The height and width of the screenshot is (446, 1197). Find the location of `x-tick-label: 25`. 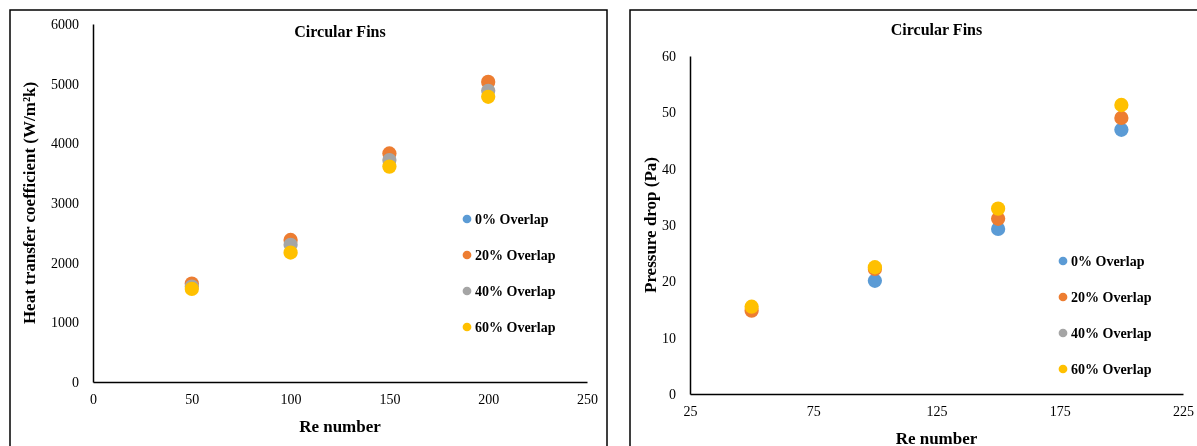

x-tick-label: 25 is located at coordinates (690, 411).